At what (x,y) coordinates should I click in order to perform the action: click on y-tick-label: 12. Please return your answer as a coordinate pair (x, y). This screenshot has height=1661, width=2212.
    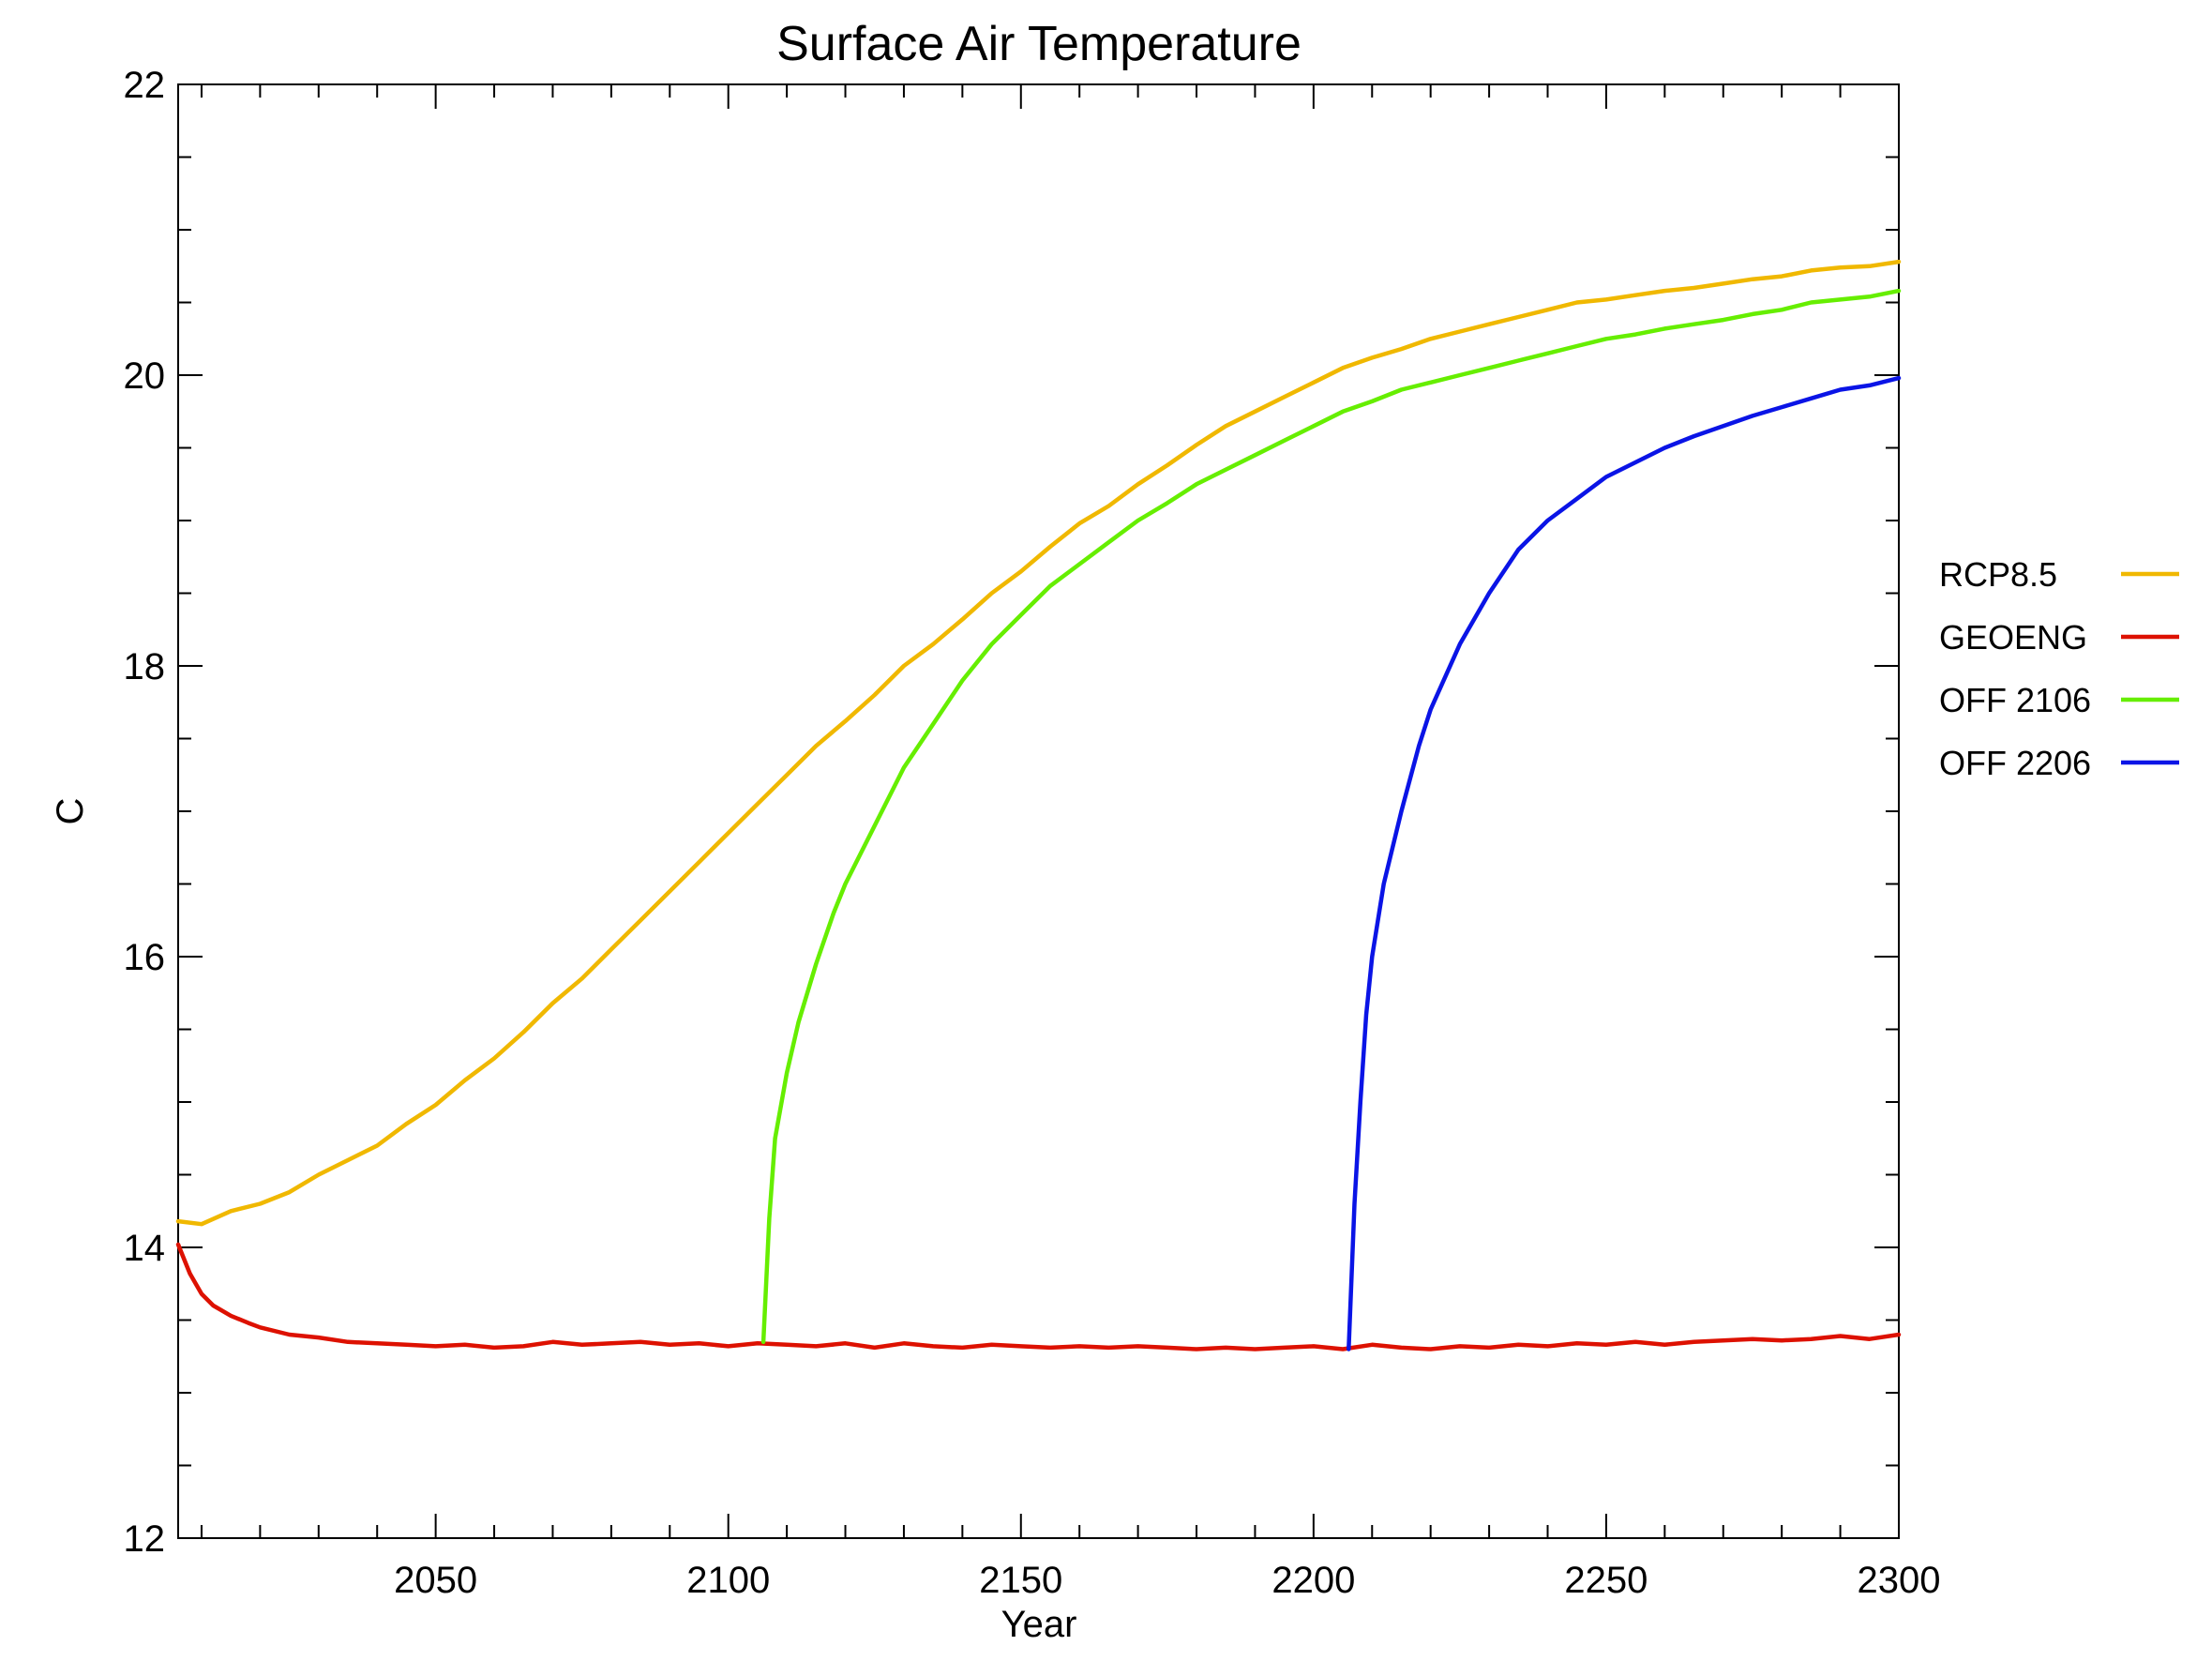
    Looking at the image, I should click on (145, 1539).